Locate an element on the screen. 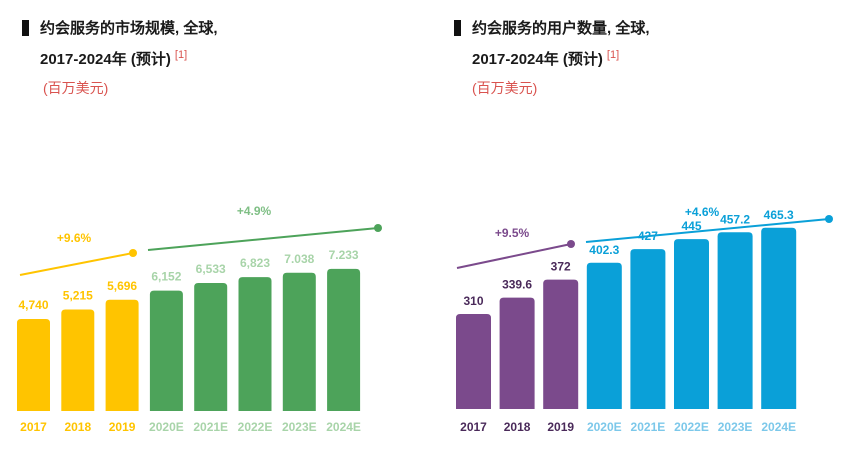 The width and height of the screenshot is (849, 451). growth-rate-label: +9.6% is located at coordinates (74, 238).